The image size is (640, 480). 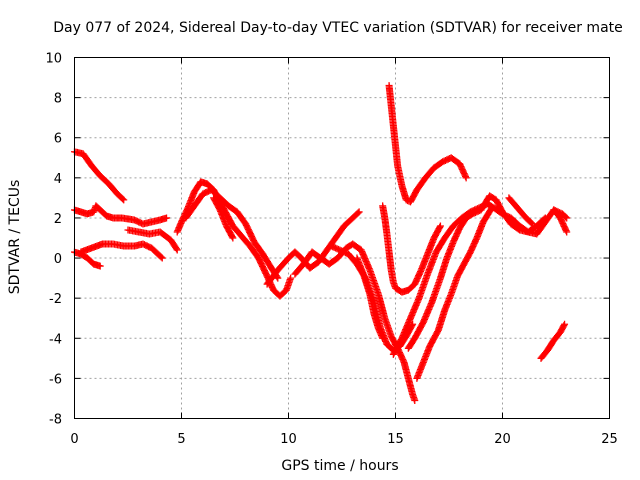 I want to click on x-tick-label: 0, so click(x=74, y=439).